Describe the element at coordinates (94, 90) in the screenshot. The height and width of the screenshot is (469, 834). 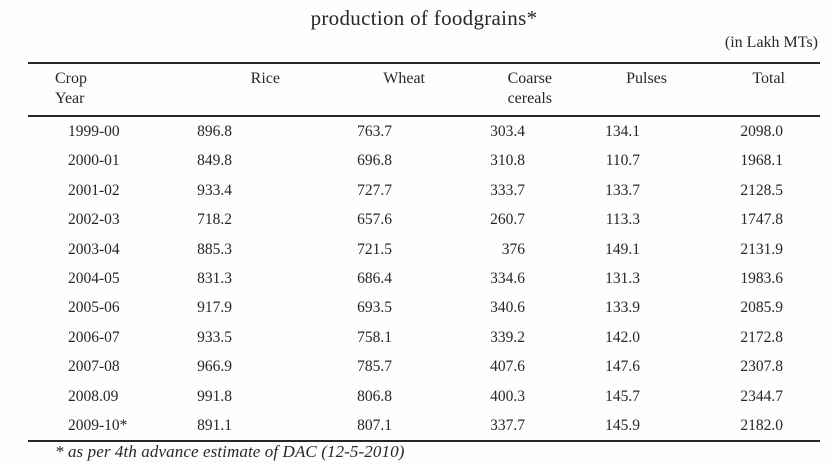
I see `header-crop-year: Crop Year` at that location.